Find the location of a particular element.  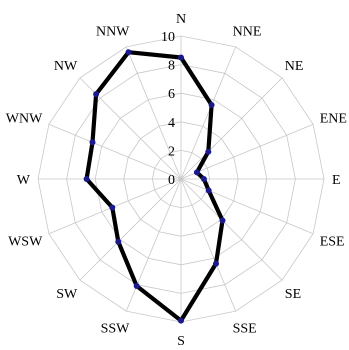

direction-label-ese: ESE is located at coordinates (332, 242).